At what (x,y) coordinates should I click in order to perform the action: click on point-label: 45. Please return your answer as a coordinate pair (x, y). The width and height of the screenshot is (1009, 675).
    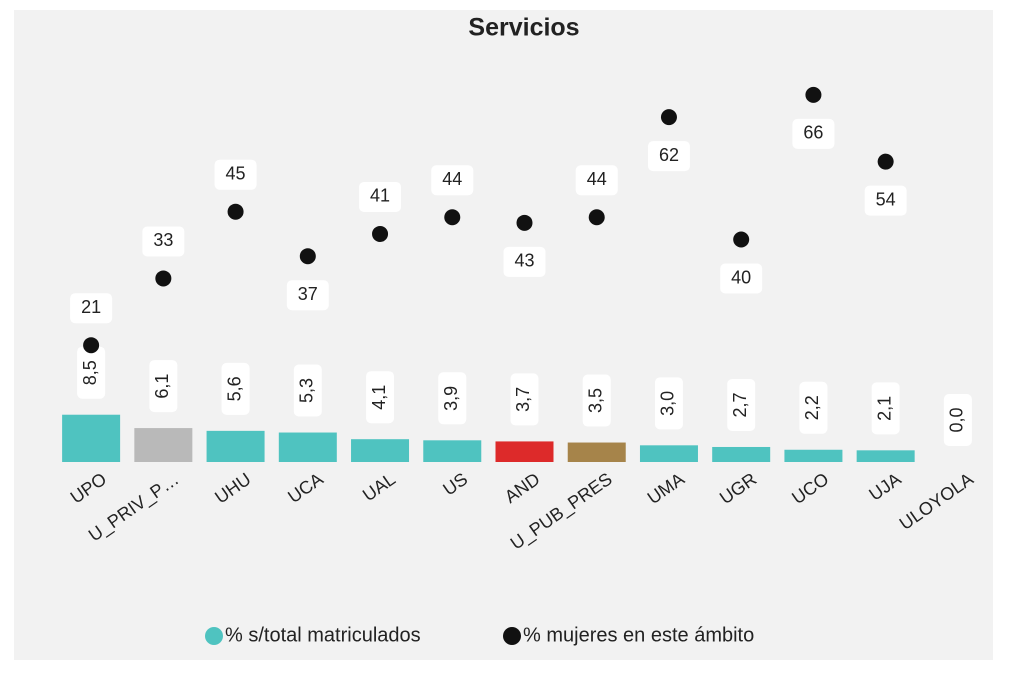
    Looking at the image, I should click on (236, 173).